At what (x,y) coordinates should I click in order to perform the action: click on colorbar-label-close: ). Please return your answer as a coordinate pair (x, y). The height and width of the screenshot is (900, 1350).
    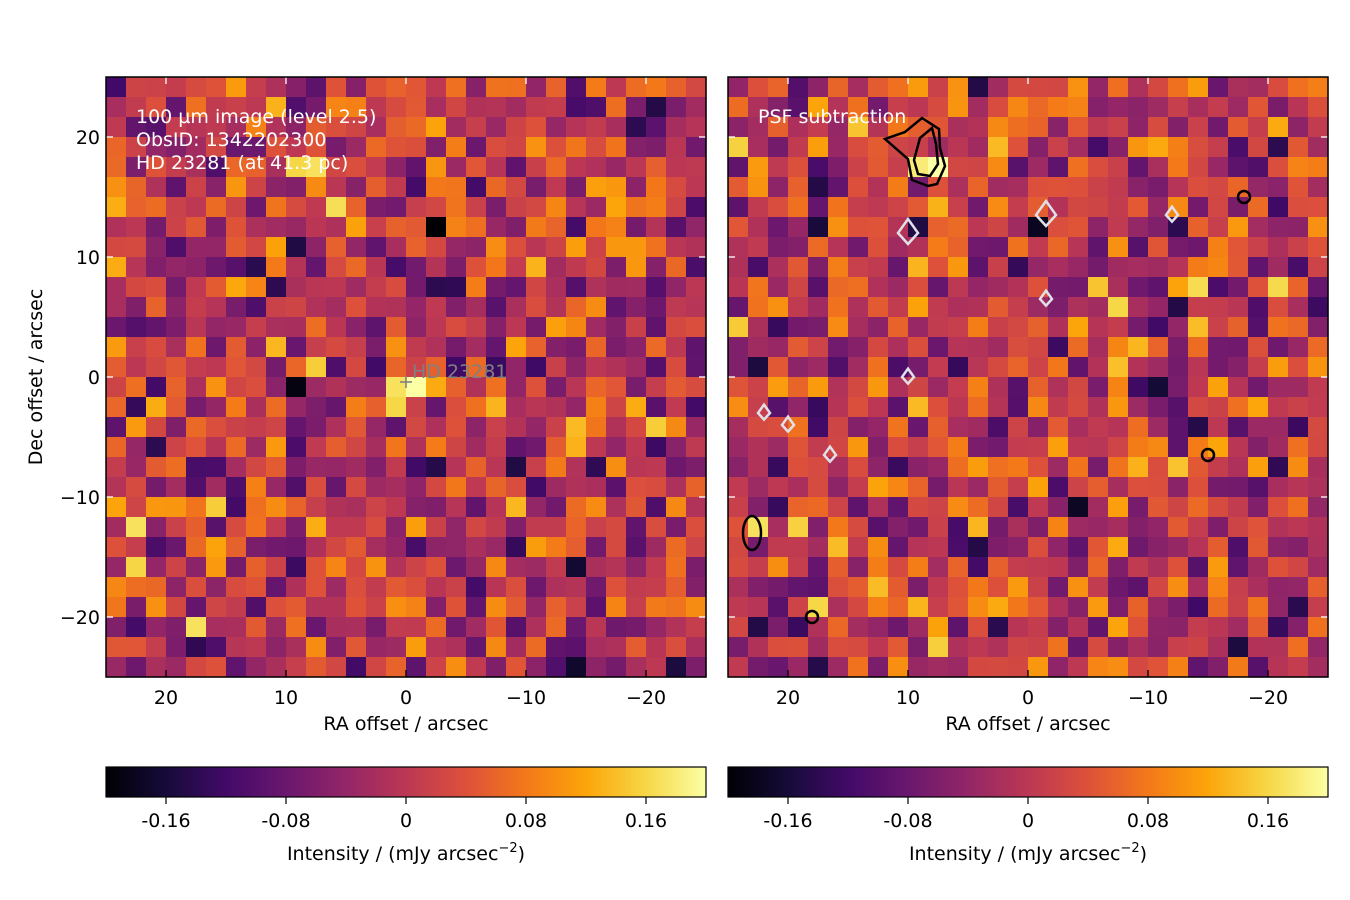
    Looking at the image, I should click on (521, 854).